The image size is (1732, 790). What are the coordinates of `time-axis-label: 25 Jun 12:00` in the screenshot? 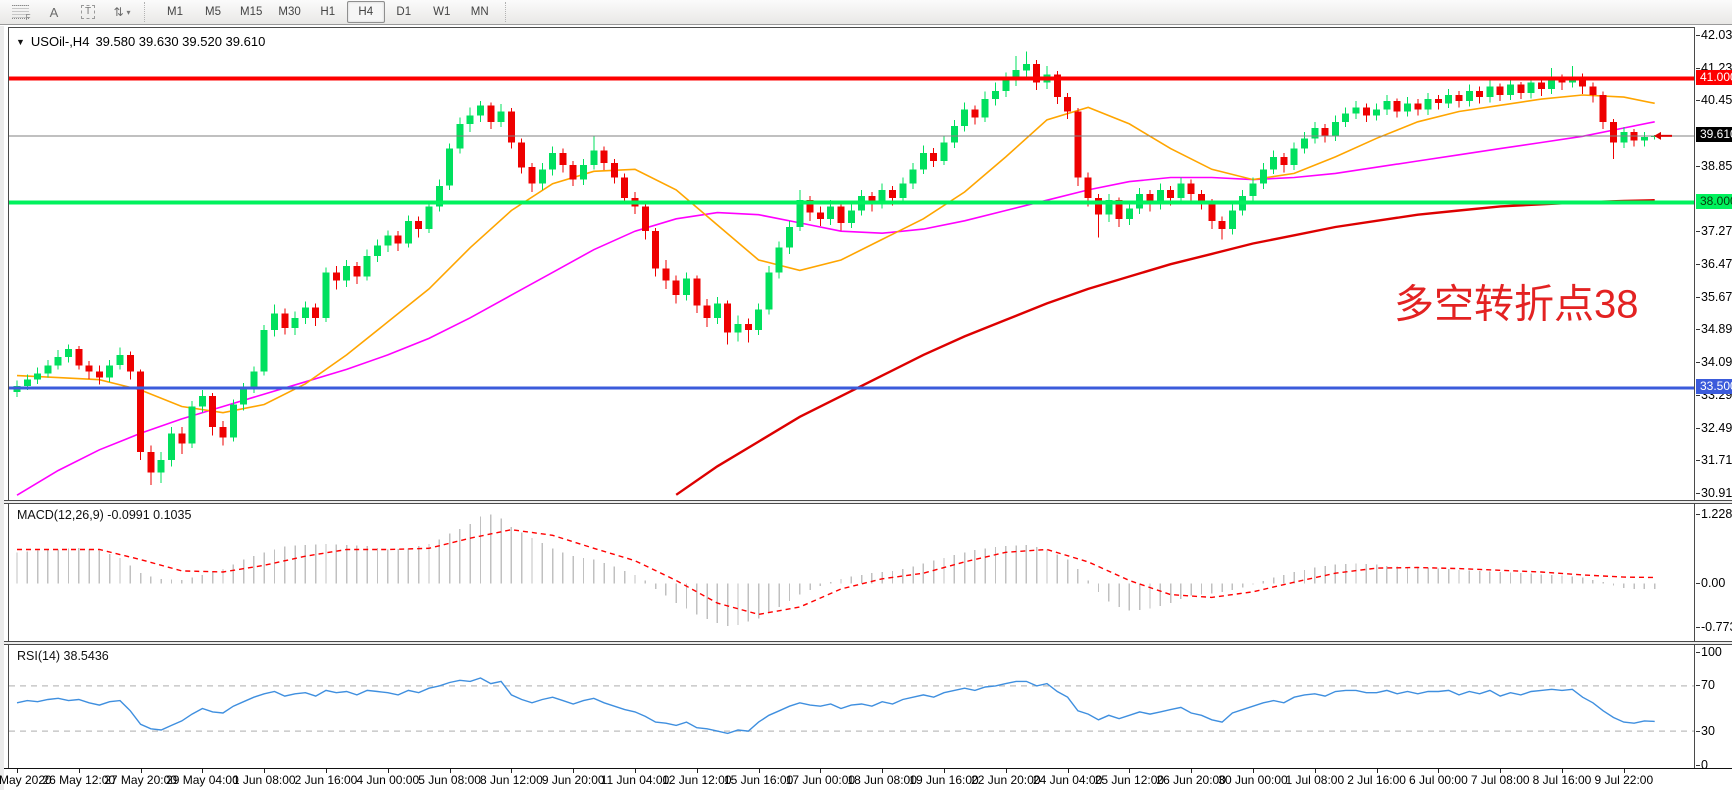 It's located at (1129, 780).